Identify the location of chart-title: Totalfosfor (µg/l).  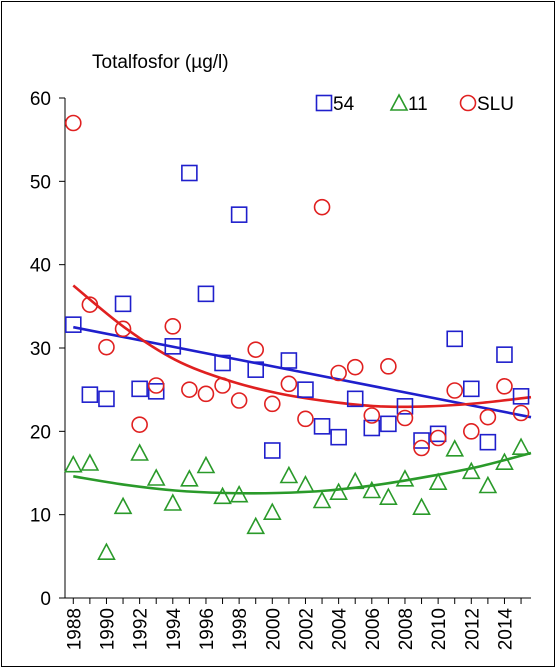
(160, 62).